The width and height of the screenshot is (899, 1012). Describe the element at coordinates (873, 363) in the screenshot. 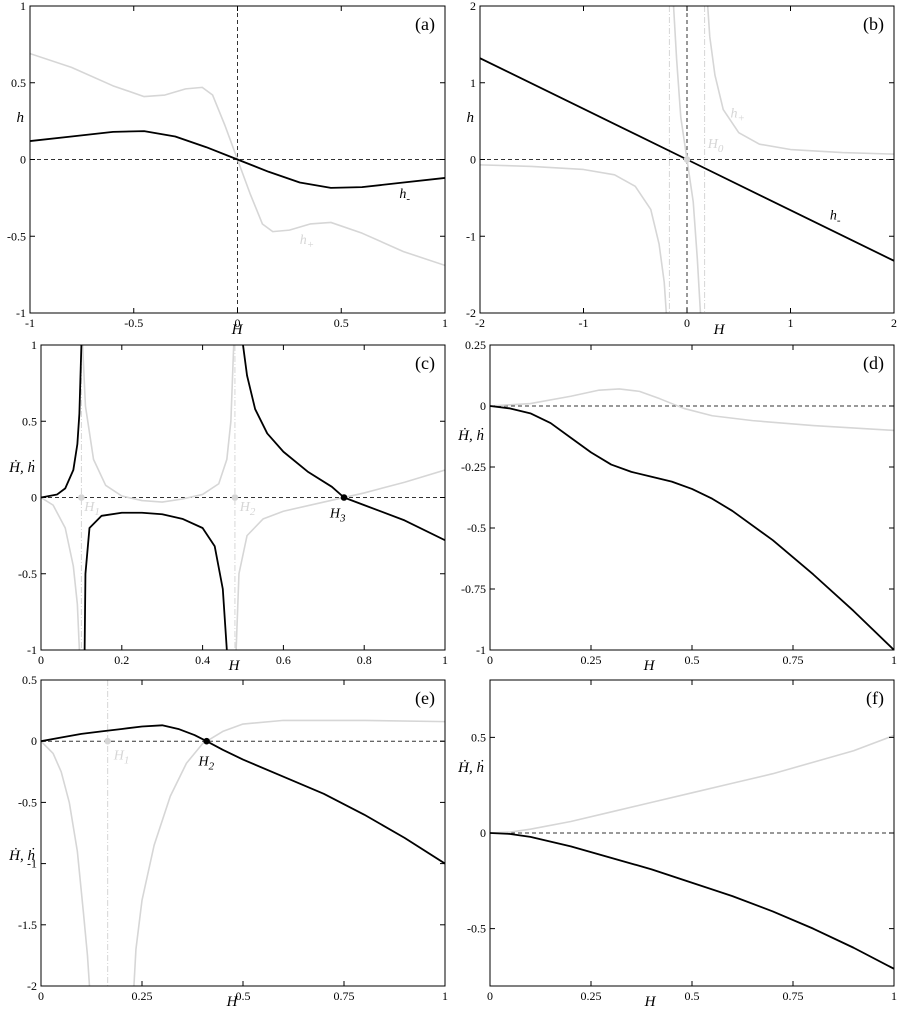

I see `panel-label: (d)` at that location.